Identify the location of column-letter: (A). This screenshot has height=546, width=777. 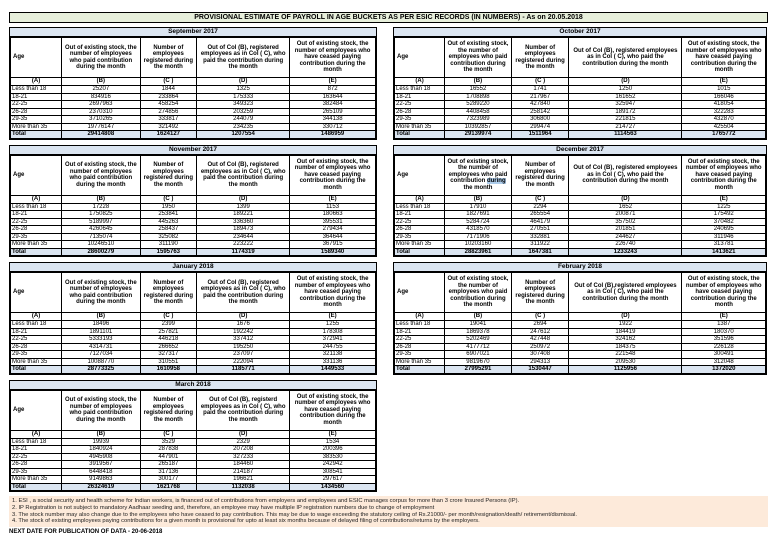
(419, 199).